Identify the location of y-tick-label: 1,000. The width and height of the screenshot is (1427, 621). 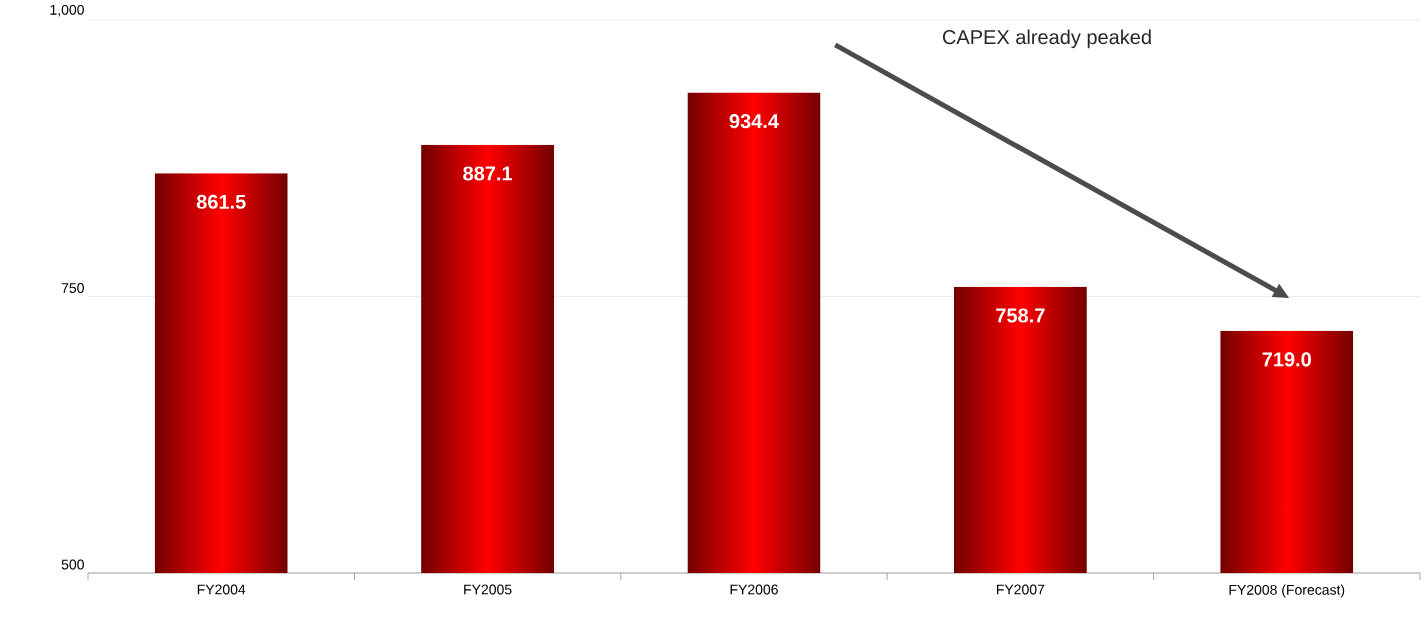
(67, 10).